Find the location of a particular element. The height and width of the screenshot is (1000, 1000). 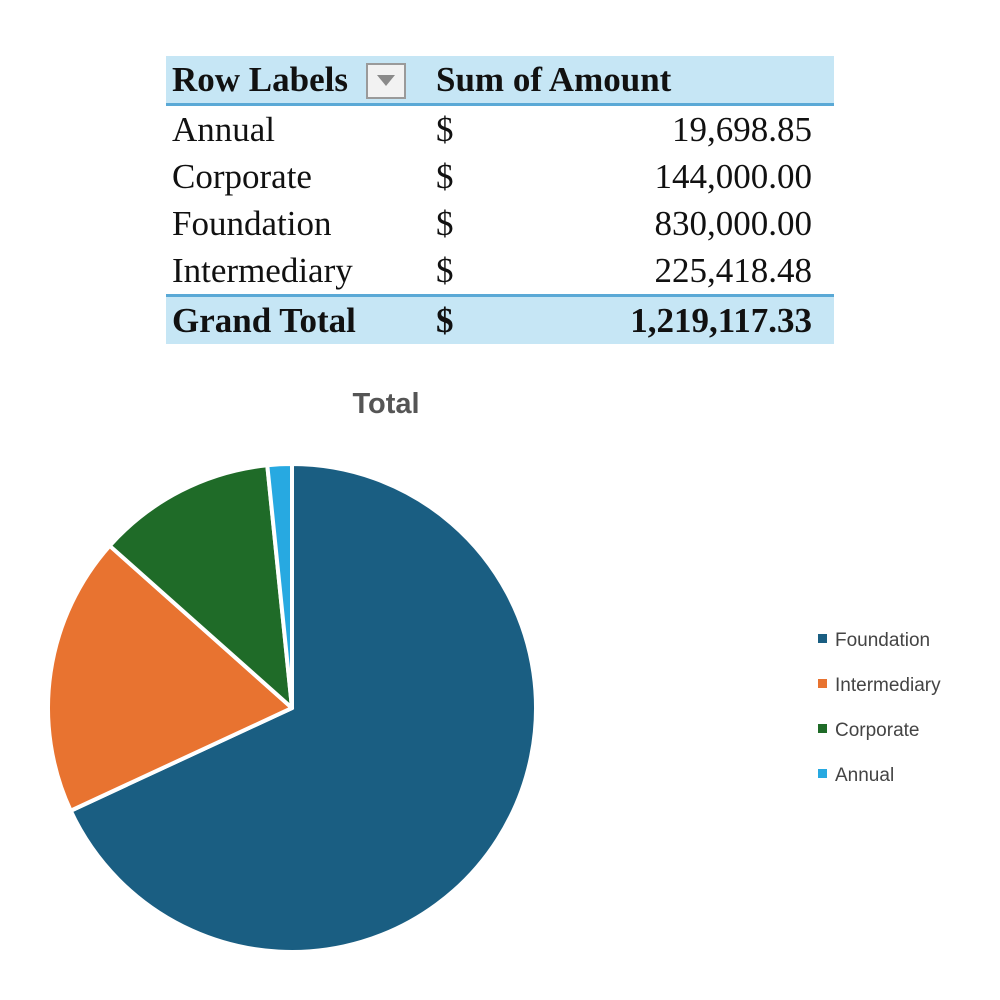

row-amount: 144,000.00 is located at coordinates (733, 176).